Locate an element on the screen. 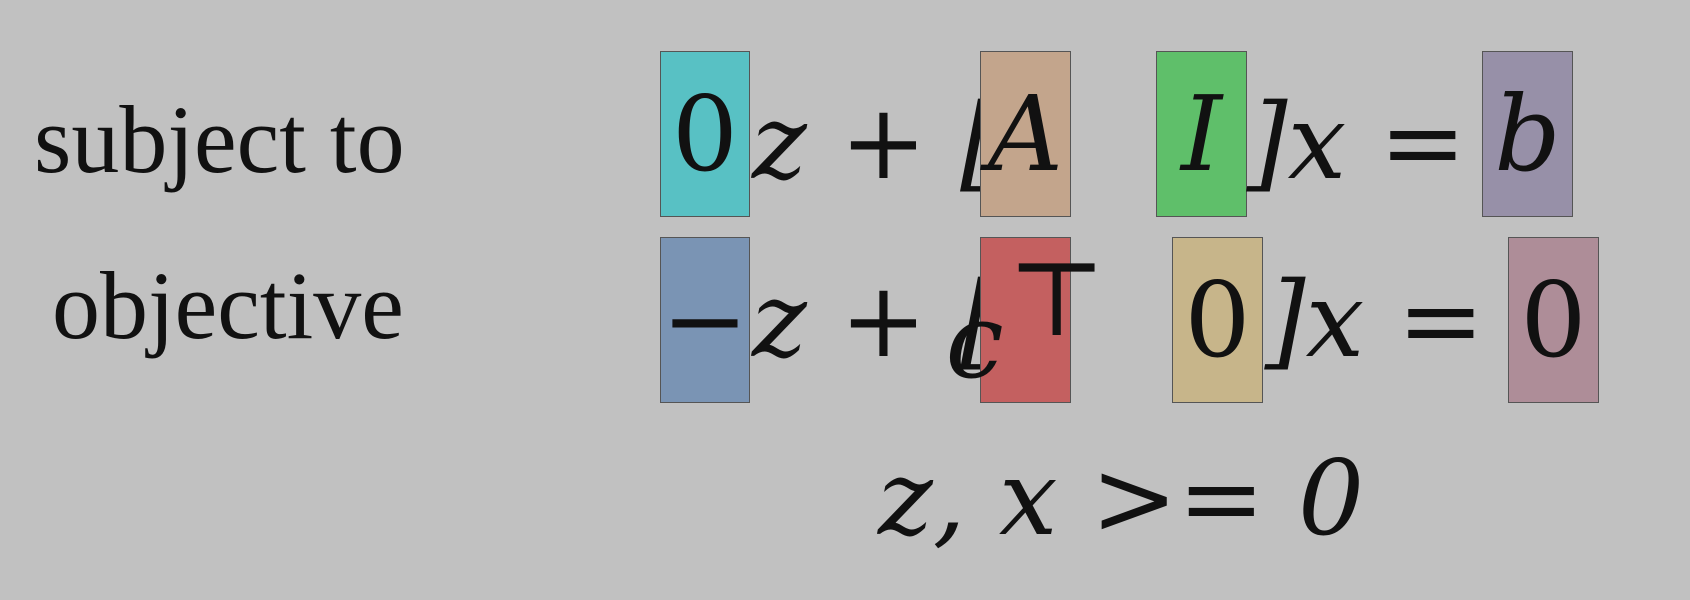 Image resolution: width=1690 pixels, height=600 pixels. cost-c-transpose-box: c⊤ is located at coordinates (1025, 320).